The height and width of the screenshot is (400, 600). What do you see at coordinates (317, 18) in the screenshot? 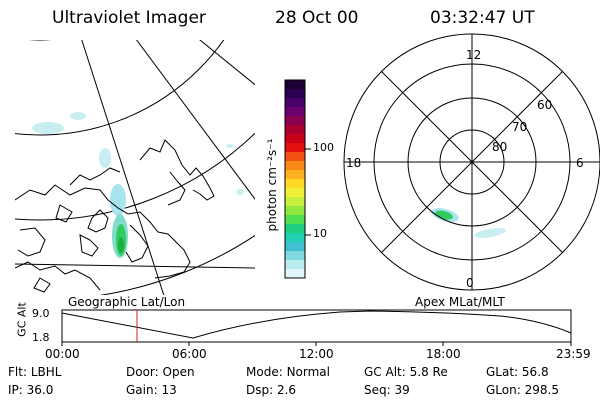
I see `date-label: 28 Oct 00` at bounding box center [317, 18].